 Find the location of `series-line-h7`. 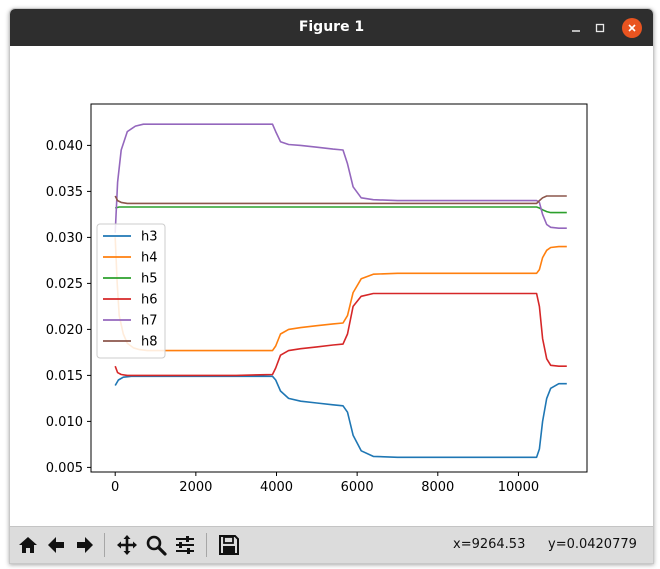

series-line-h7 is located at coordinates (340, 178).